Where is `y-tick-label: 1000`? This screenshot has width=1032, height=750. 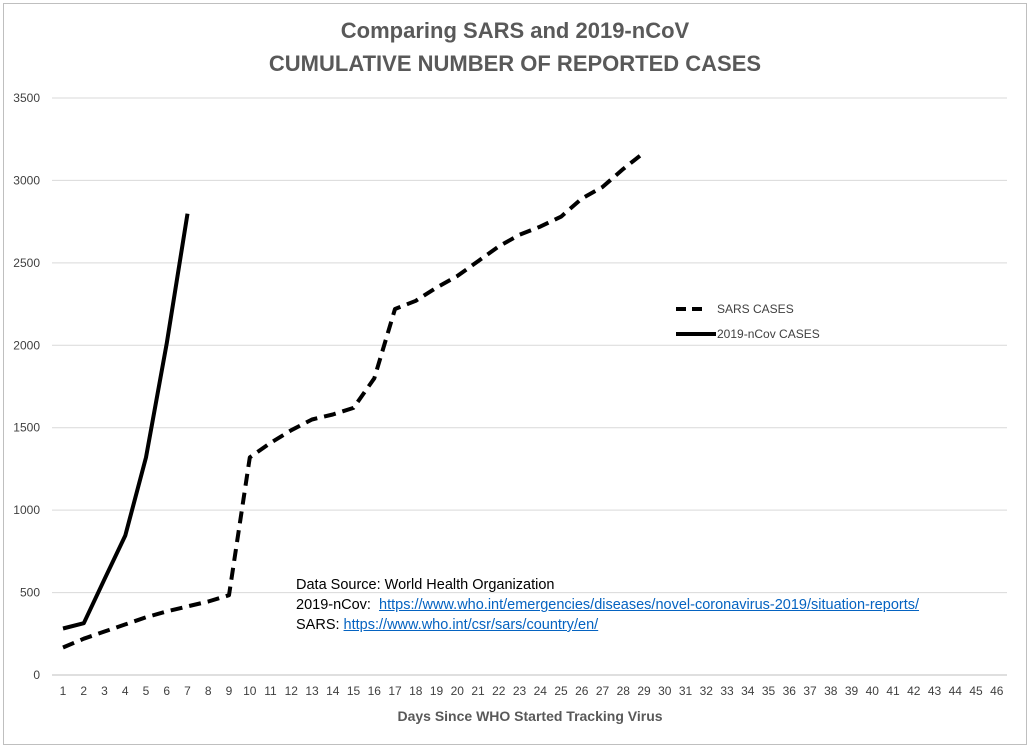
y-tick-label: 1000 is located at coordinates (26, 510).